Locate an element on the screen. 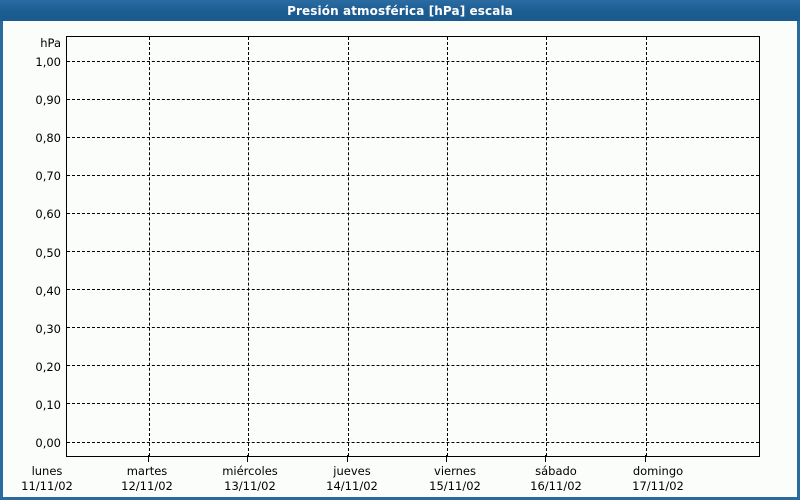 The height and width of the screenshot is (500, 800). x-label-date: 17/11/02 is located at coordinates (658, 486).